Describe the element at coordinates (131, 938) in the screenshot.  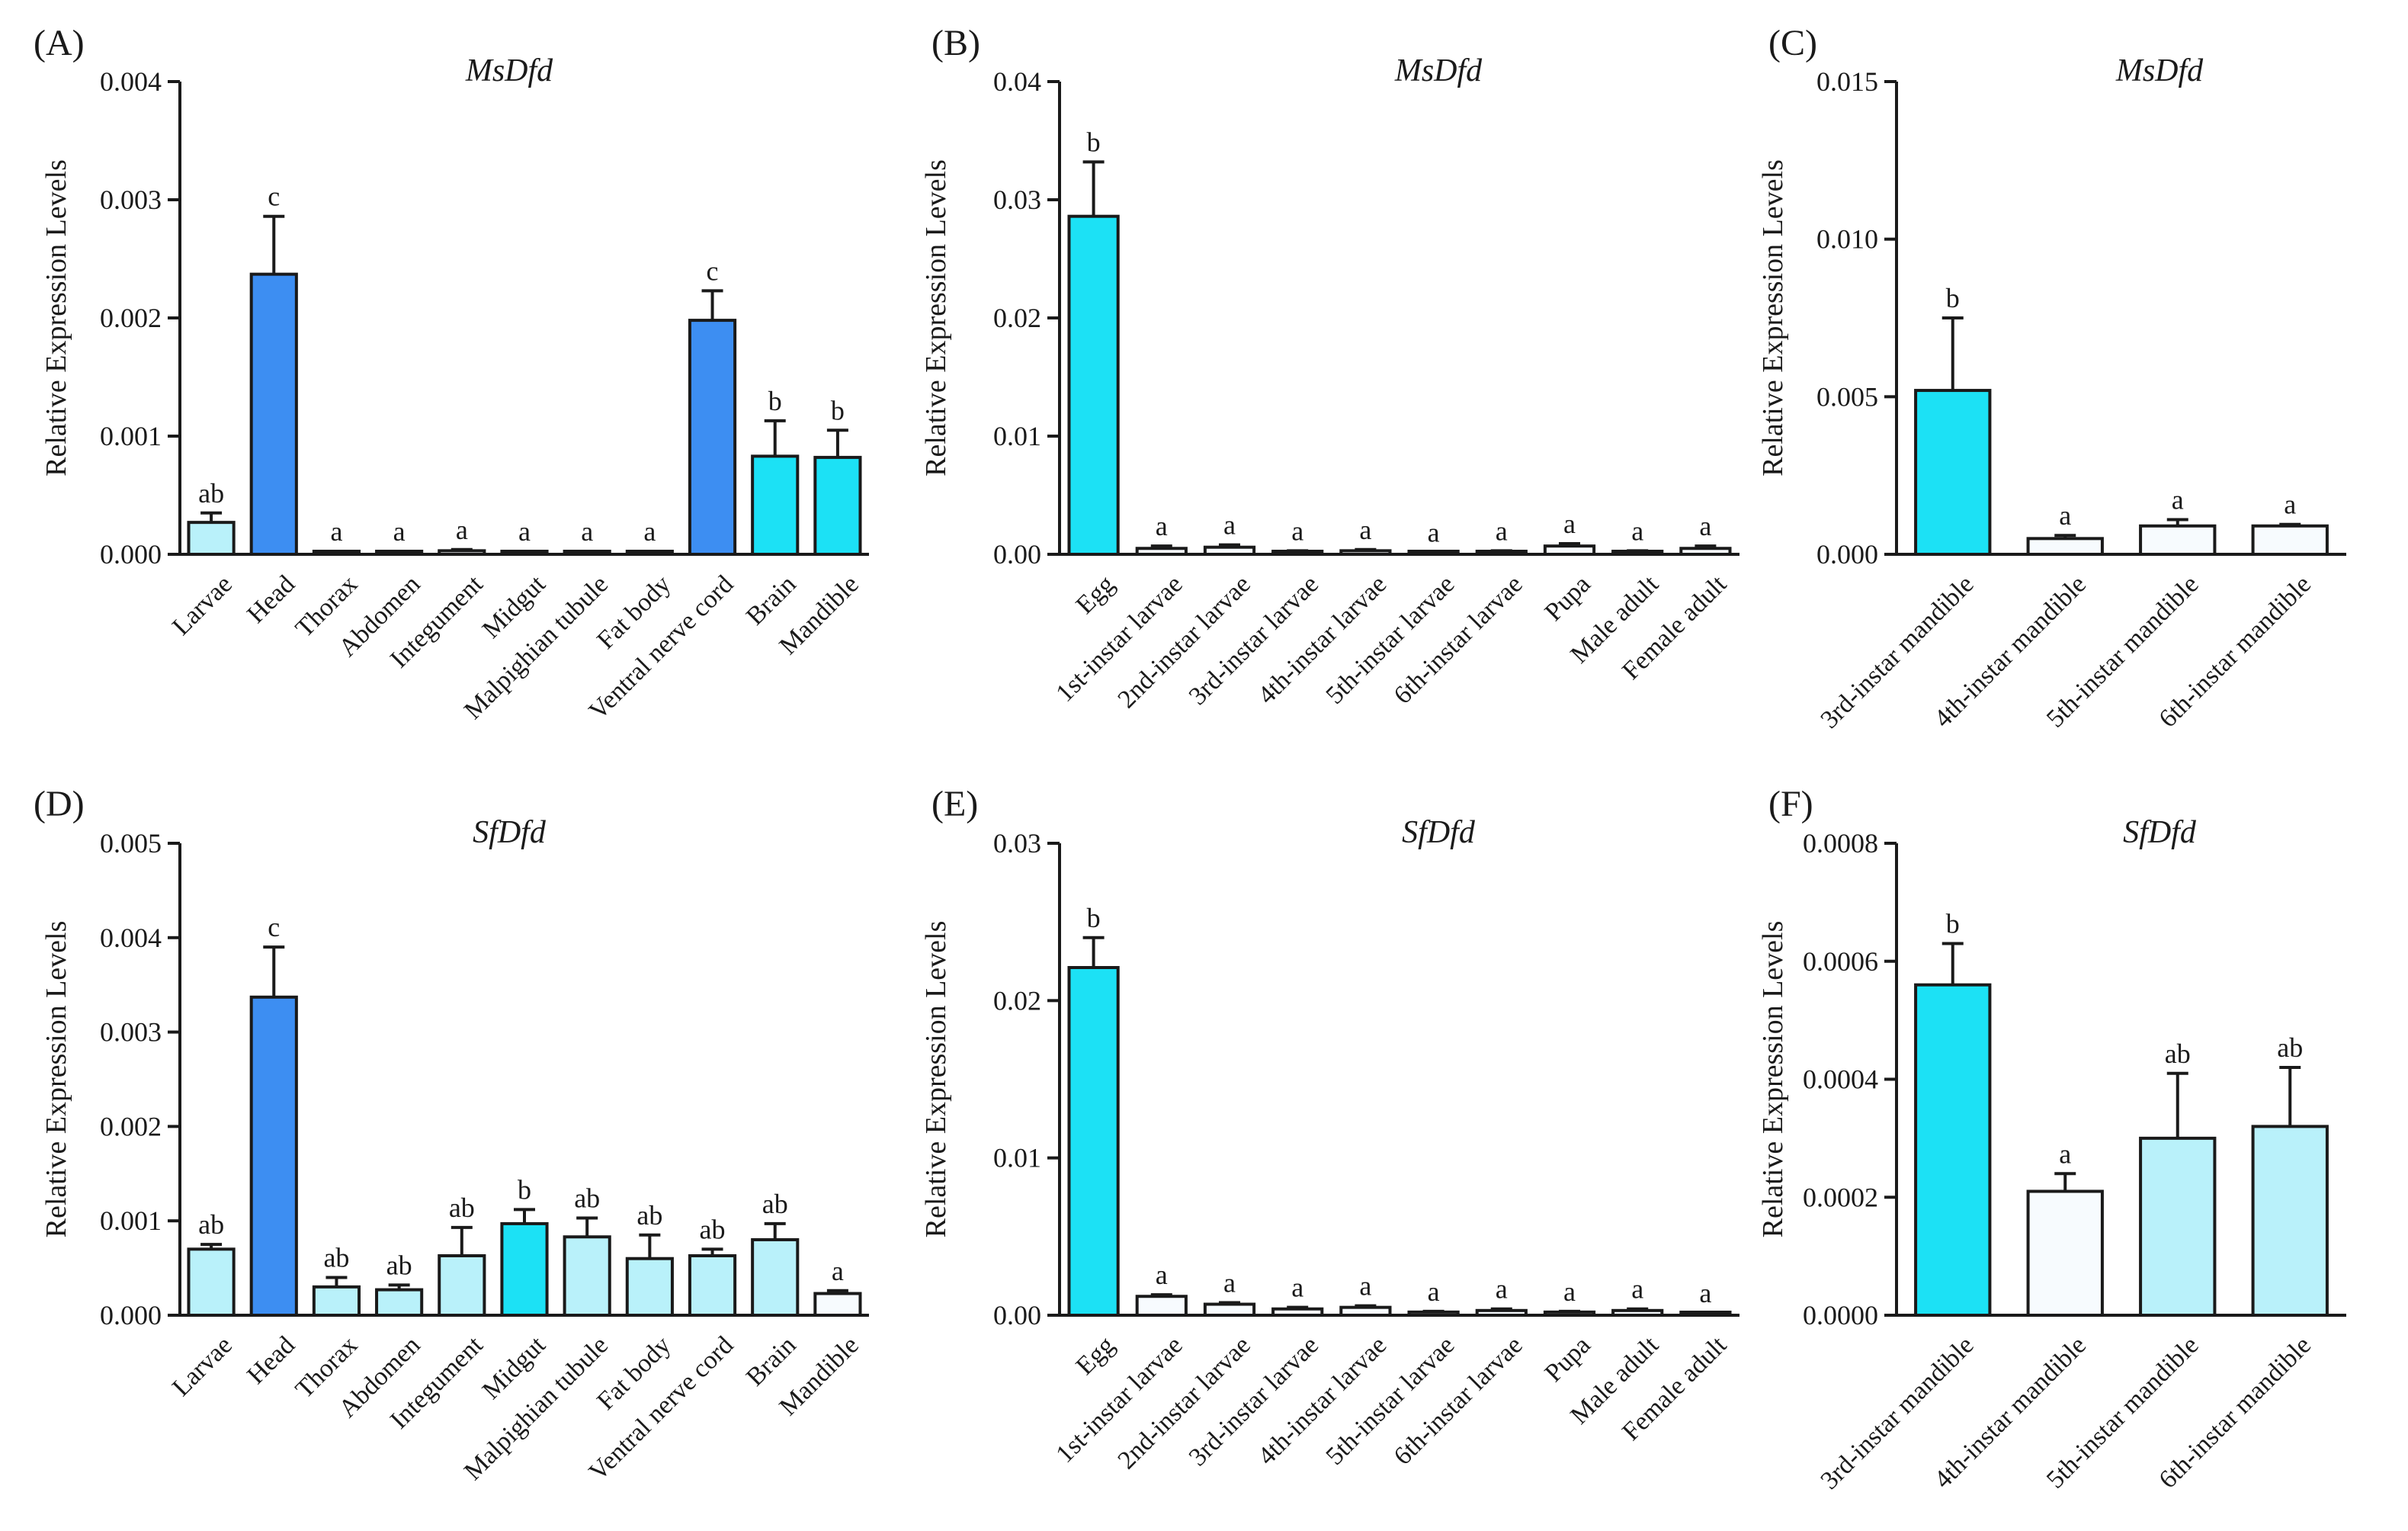
I see `y-tick-label: 0.004` at that location.